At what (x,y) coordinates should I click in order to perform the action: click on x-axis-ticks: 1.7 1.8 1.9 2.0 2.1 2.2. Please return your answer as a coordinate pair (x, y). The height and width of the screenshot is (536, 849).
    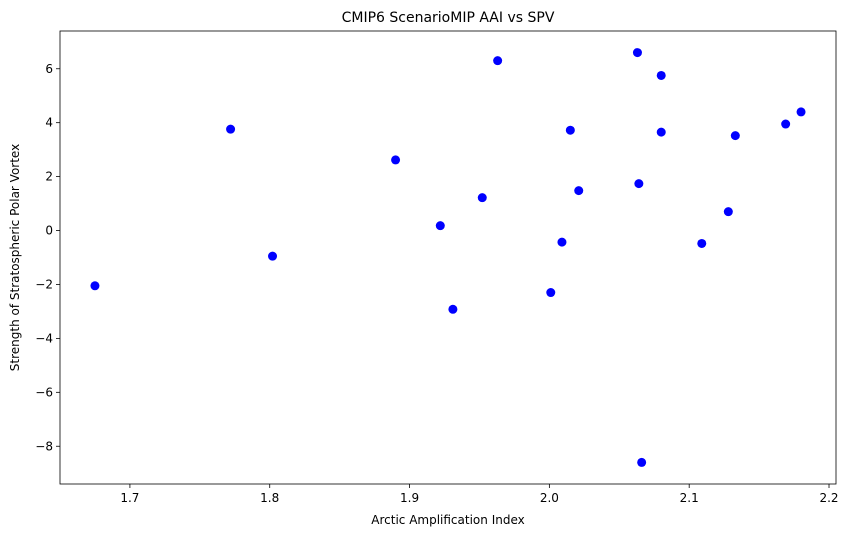
    Looking at the image, I should click on (479, 494).